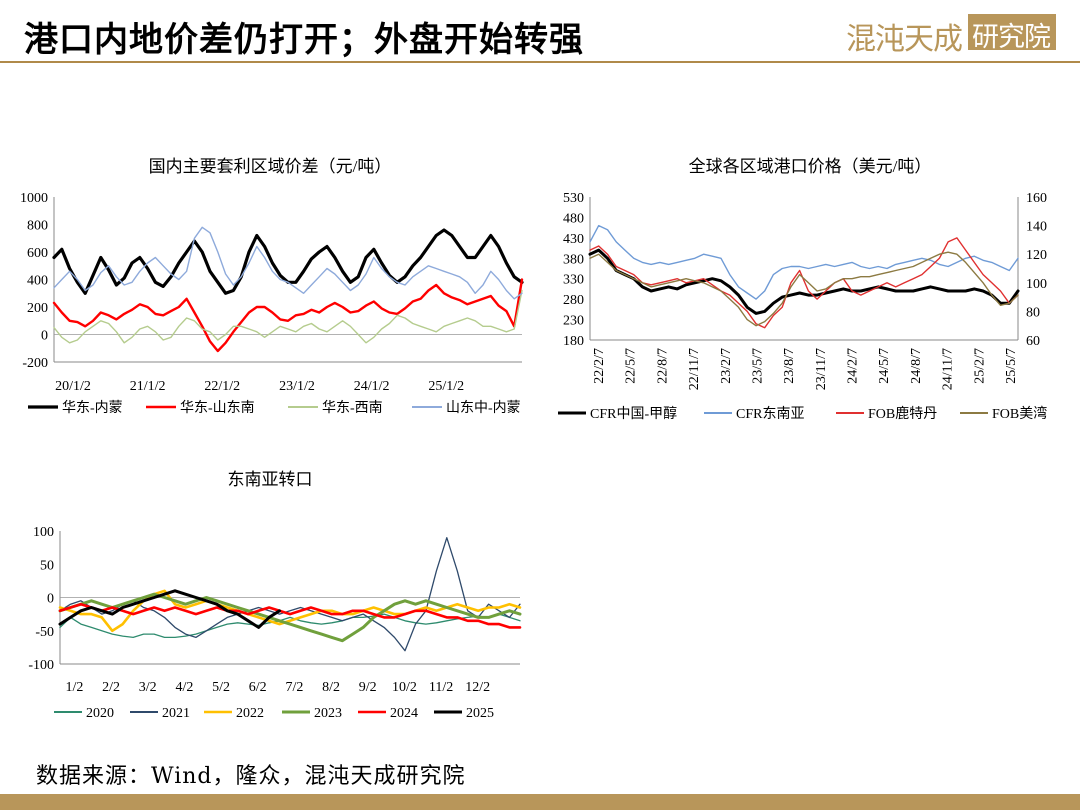 The image size is (1080, 810). What do you see at coordinates (37, 253) in the screenshot?
I see `y-tick-label: 600` at bounding box center [37, 253].